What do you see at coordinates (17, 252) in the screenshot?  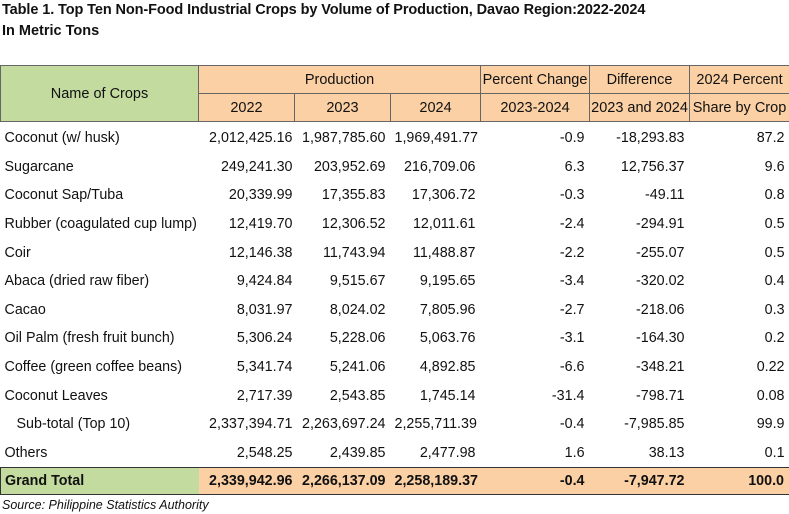 I see `cell-crop-name: Coir` at bounding box center [17, 252].